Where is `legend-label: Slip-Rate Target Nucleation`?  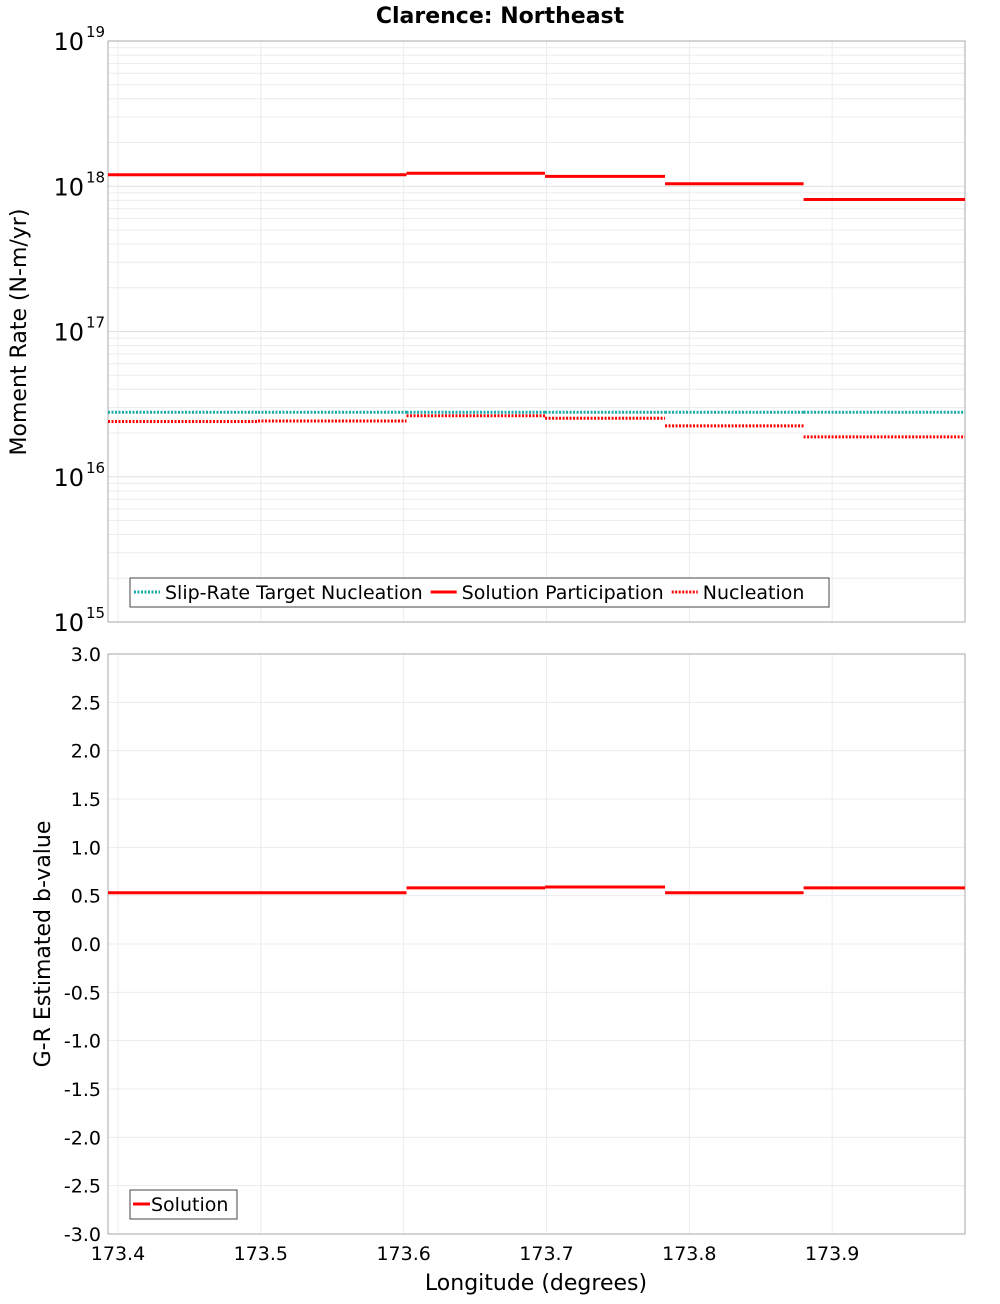
legend-label: Slip-Rate Target Nucleation is located at coordinates (294, 593).